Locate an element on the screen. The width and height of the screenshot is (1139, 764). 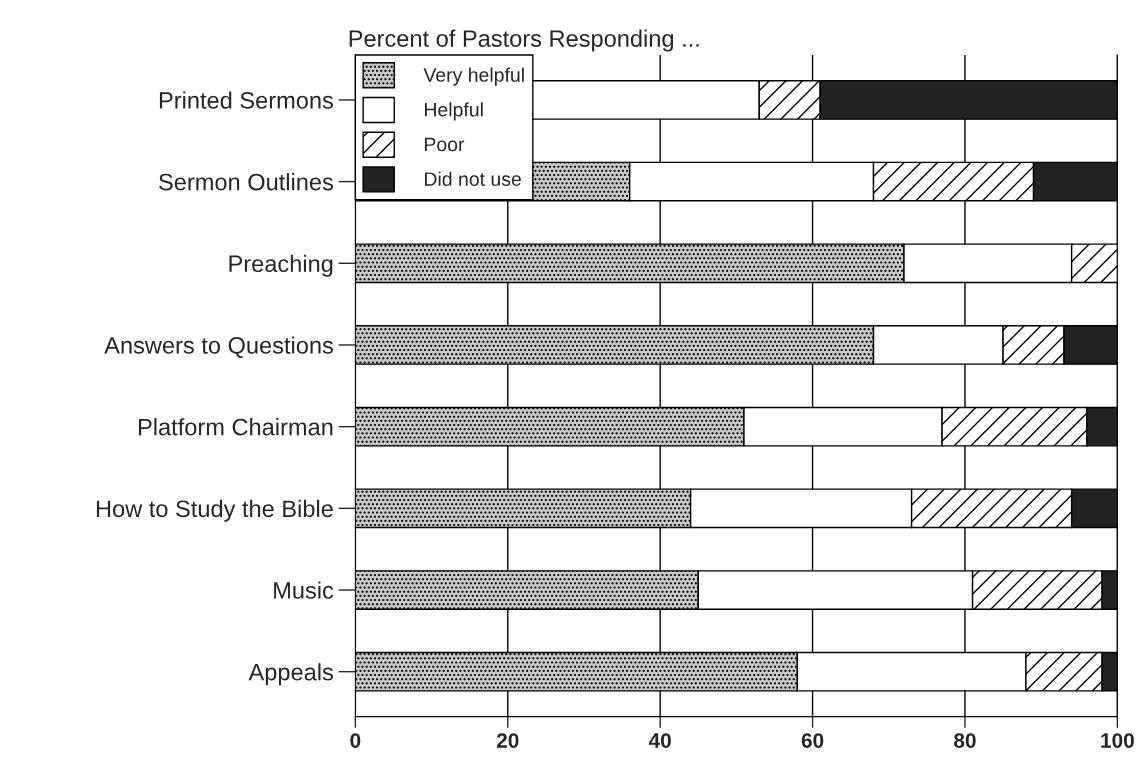
y-tick-label: How to Study the Bible is located at coordinates (214, 510).